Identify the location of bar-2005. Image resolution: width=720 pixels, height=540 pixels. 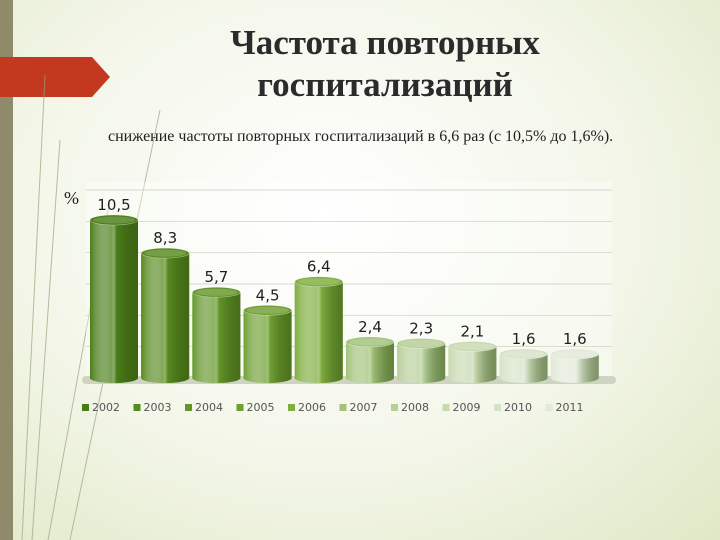
(267, 343).